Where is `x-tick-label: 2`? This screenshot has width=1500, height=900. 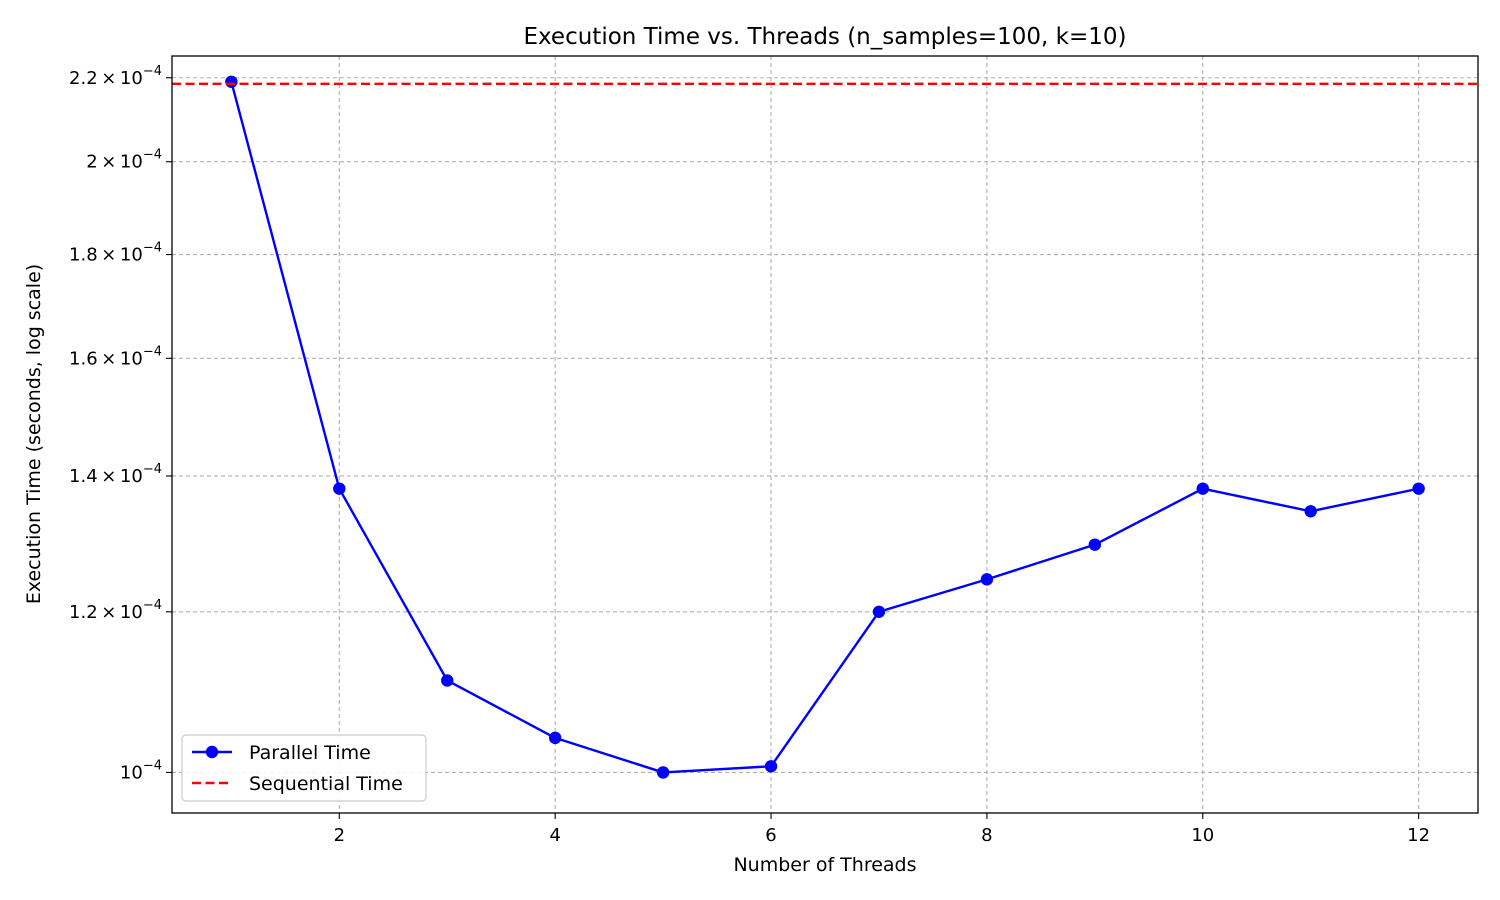 x-tick-label: 2 is located at coordinates (339, 835).